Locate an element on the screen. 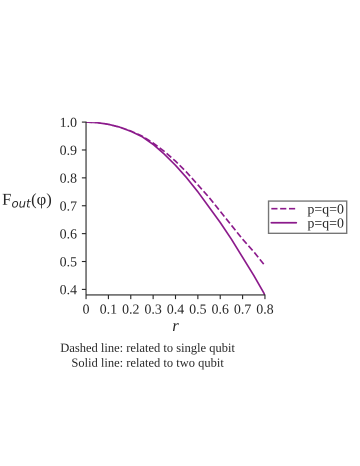 Image resolution: width=360 pixels, height=466 pixels. x-tick-label: 0.4 is located at coordinates (175, 309).